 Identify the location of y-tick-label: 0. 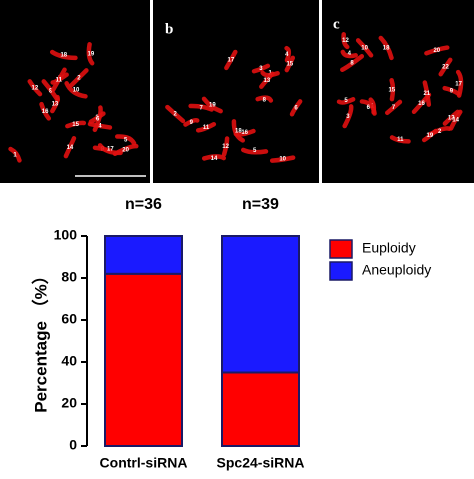
(73, 445).